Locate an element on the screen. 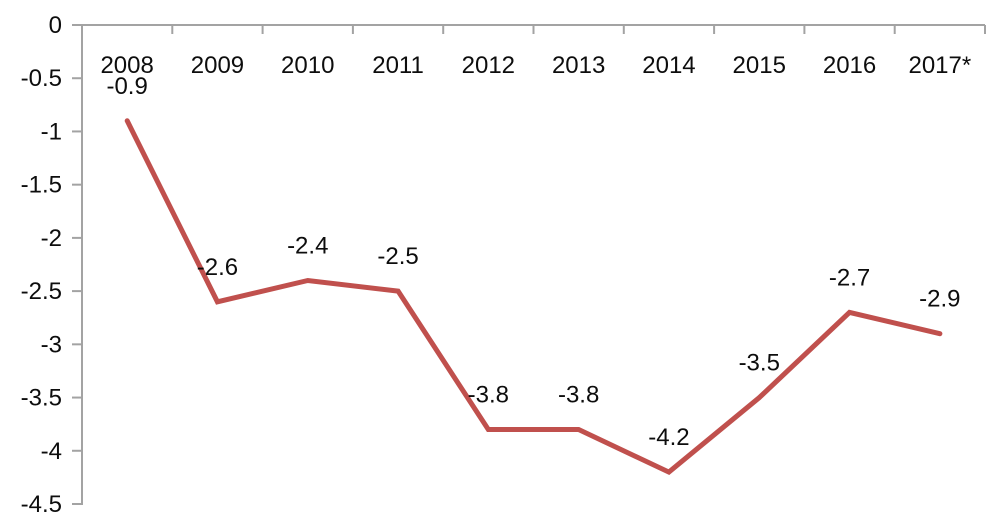 This screenshot has width=1000, height=528. data-label: -0.9 is located at coordinates (126, 86).